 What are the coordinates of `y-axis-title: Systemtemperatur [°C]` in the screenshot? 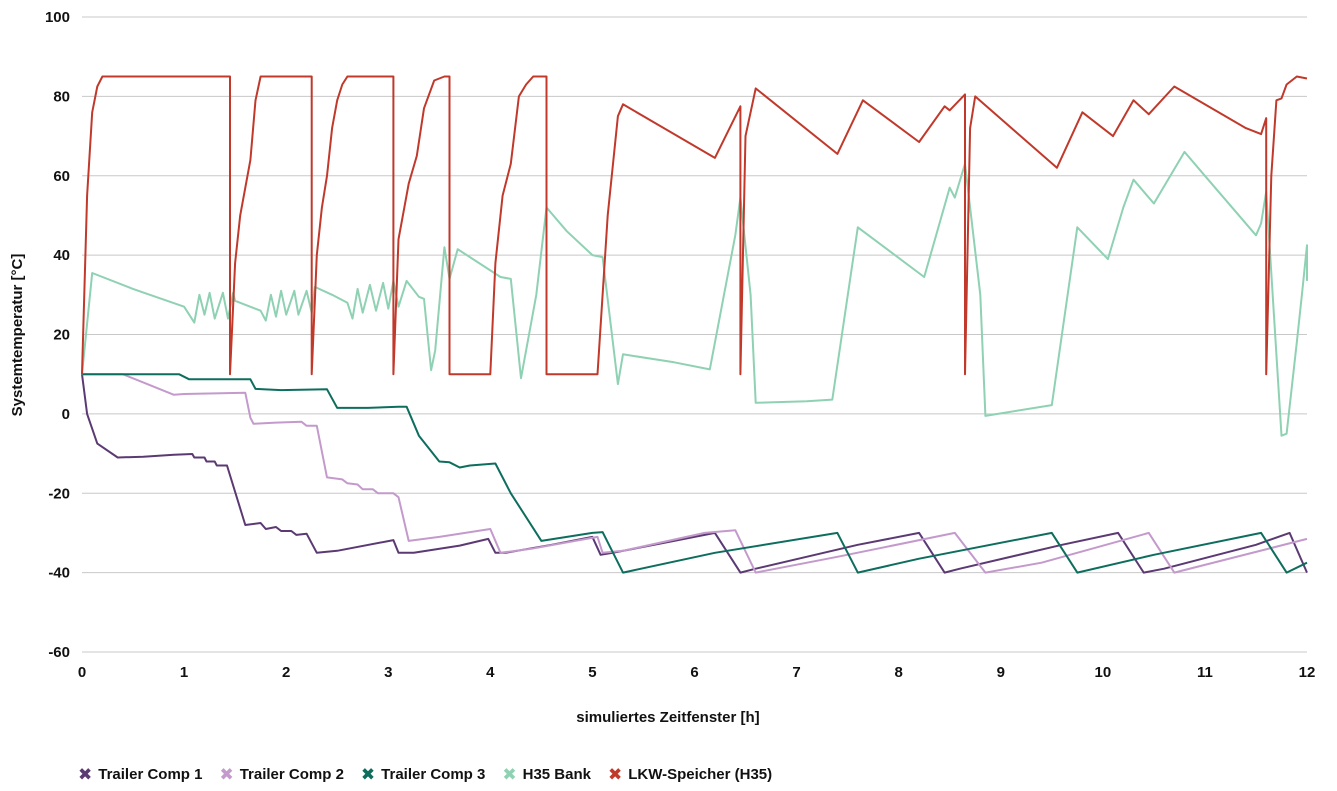 It's located at (17, 335).